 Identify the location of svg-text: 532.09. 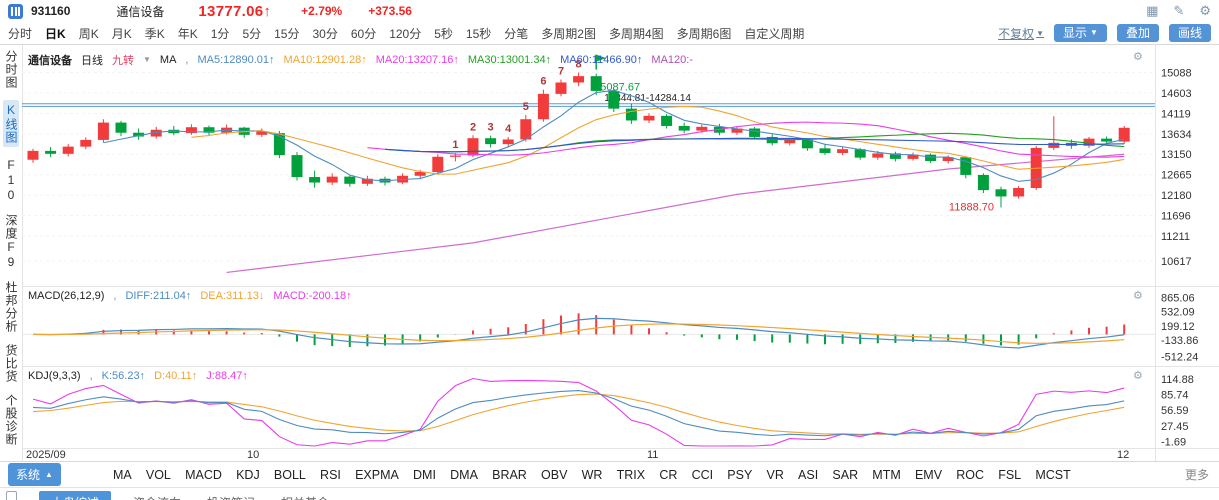
(1178, 313).